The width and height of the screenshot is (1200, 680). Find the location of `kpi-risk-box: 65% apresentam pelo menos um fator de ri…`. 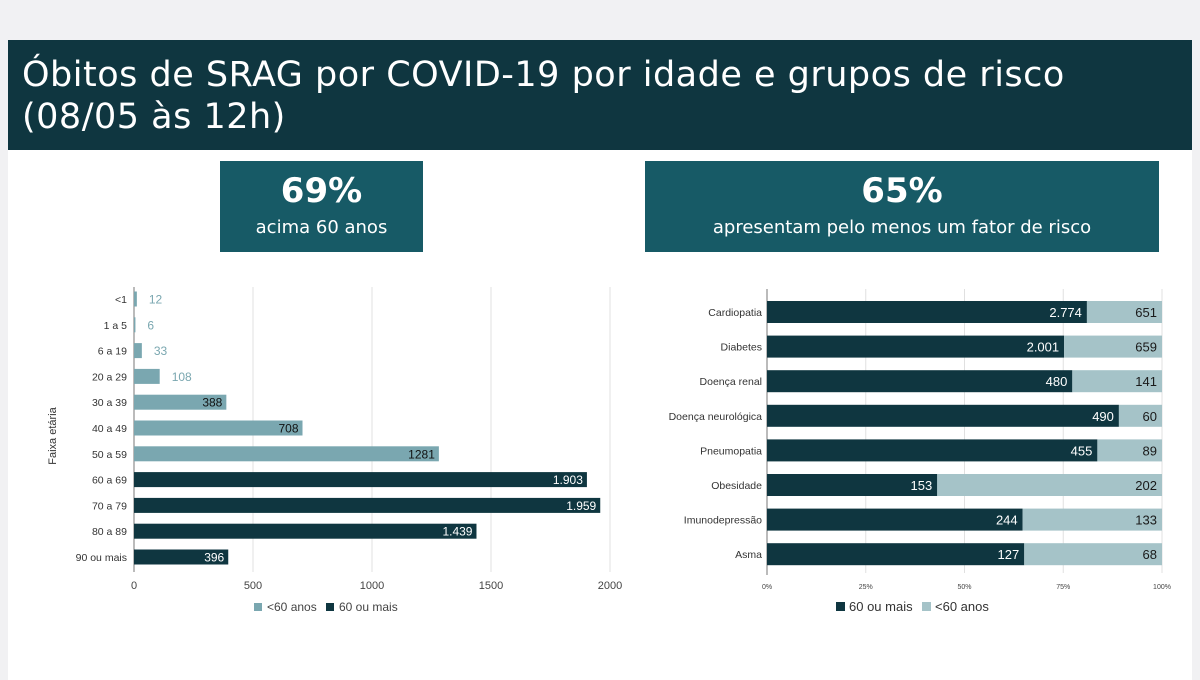

kpi-risk-box: 65% apresentam pelo menos um fator de ri… is located at coordinates (902, 206).